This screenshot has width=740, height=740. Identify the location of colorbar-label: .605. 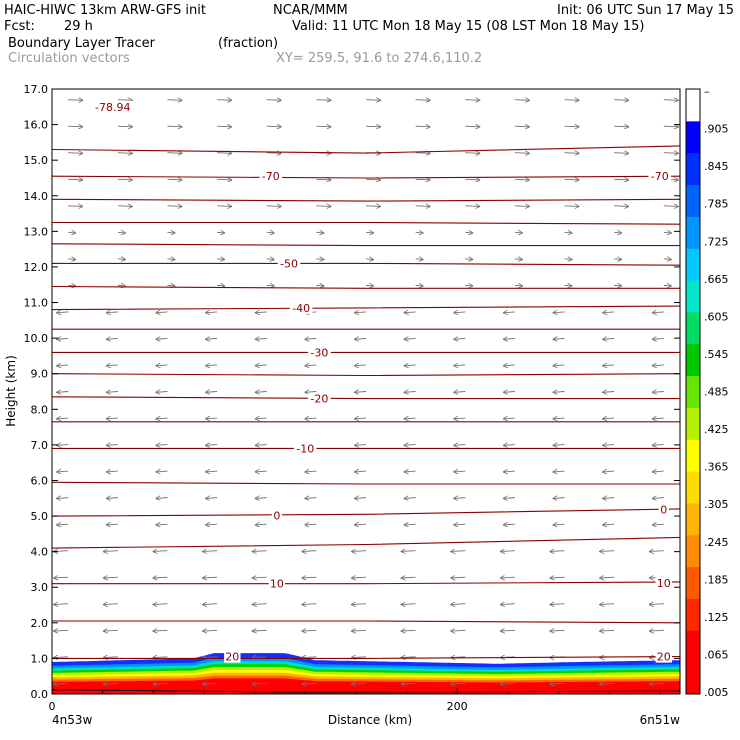
(716, 316).